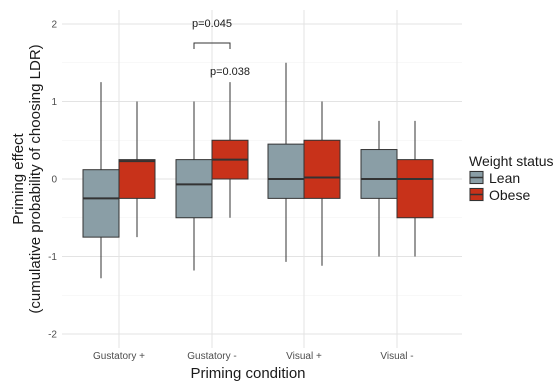 Image resolution: width=557 pixels, height=381 pixels. Describe the element at coordinates (212, 45) in the screenshot. I see `significance-bracket` at that location.